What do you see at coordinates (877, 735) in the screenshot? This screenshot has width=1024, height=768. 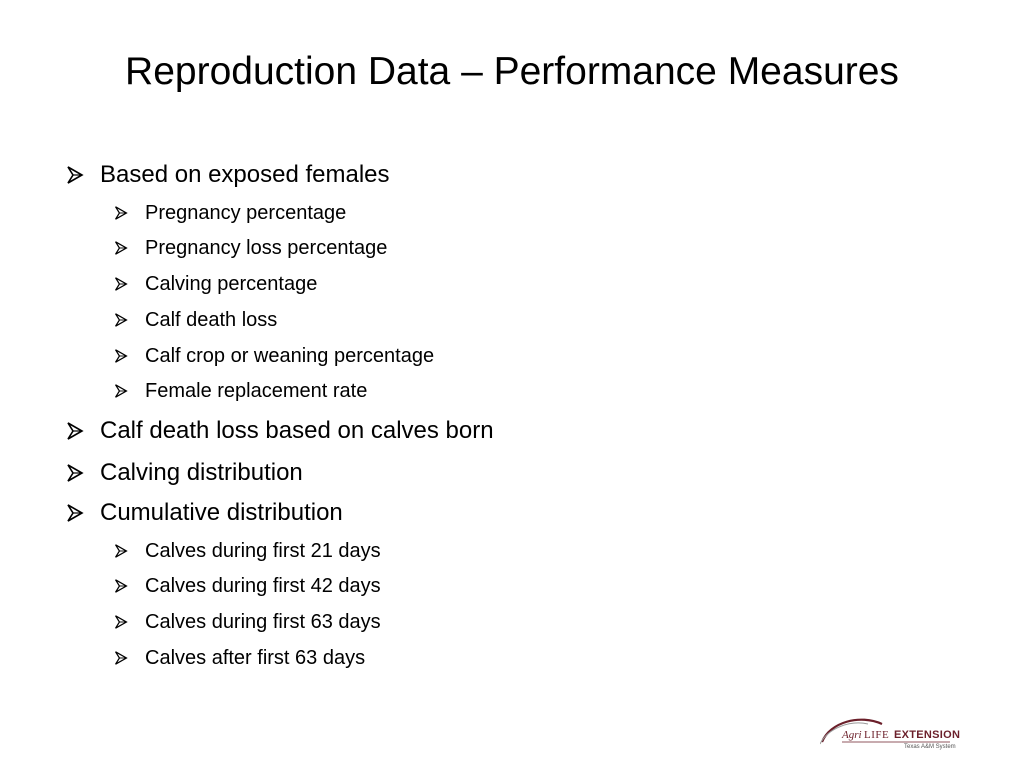 I see `logo-life-text: LIFE` at bounding box center [877, 735].